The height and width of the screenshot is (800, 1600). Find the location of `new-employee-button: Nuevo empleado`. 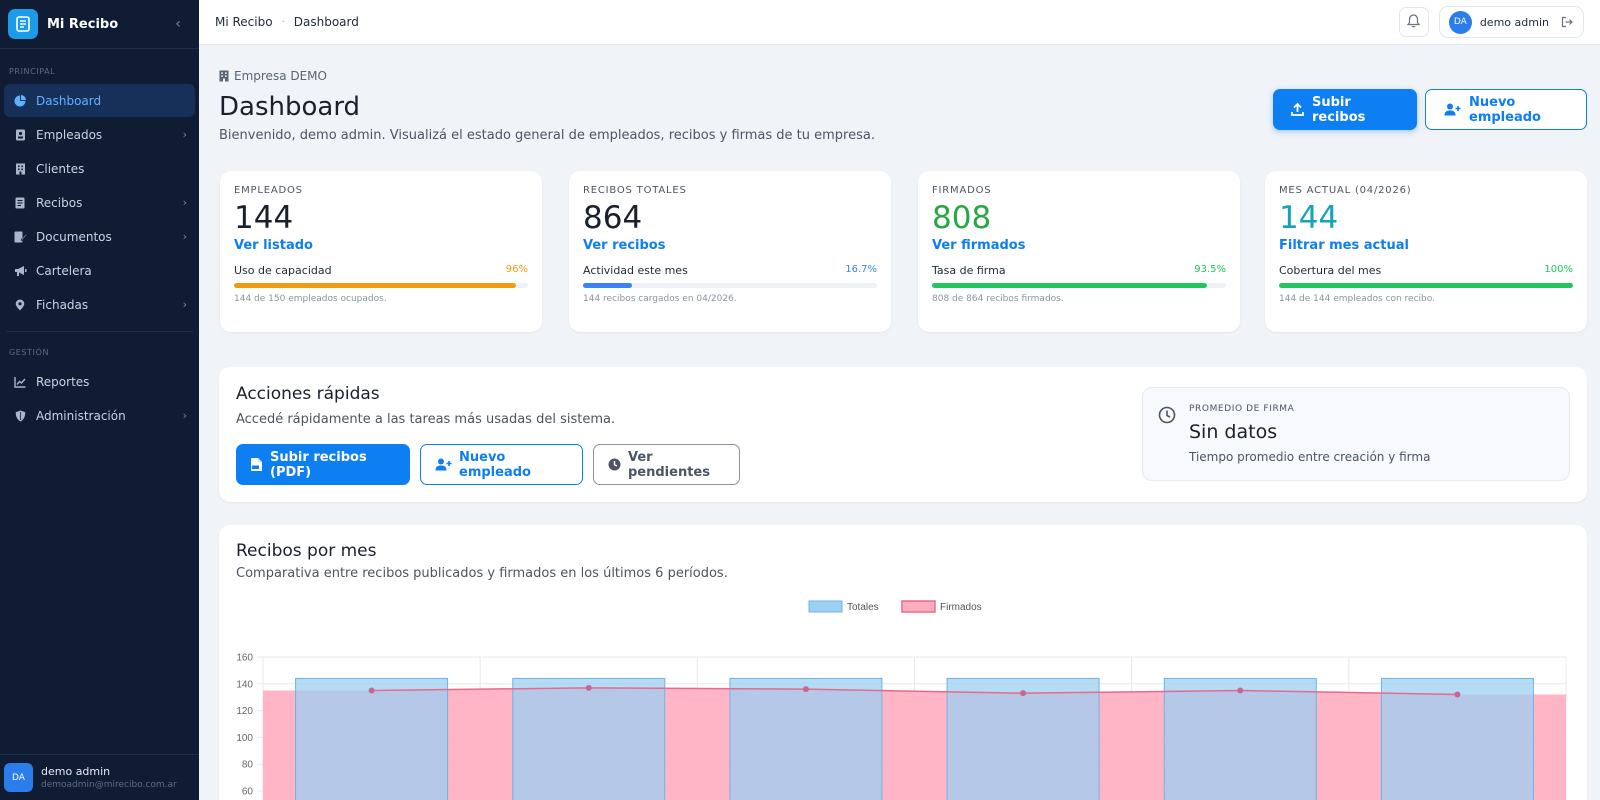

new-employee-button: Nuevo empleado is located at coordinates (1506, 109).